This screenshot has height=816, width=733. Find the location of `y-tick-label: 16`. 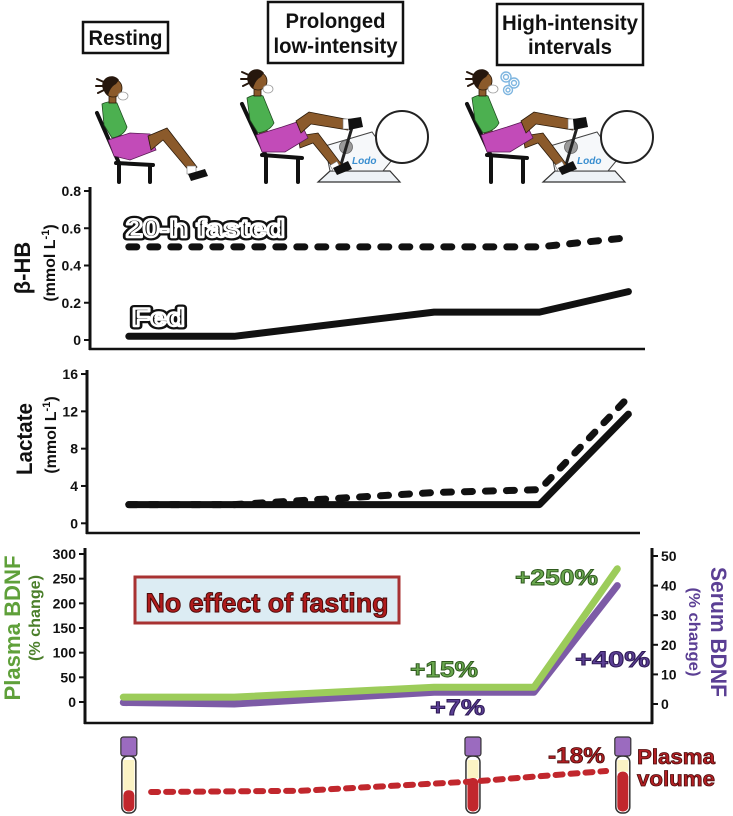

y-tick-label: 16 is located at coordinates (70, 374).